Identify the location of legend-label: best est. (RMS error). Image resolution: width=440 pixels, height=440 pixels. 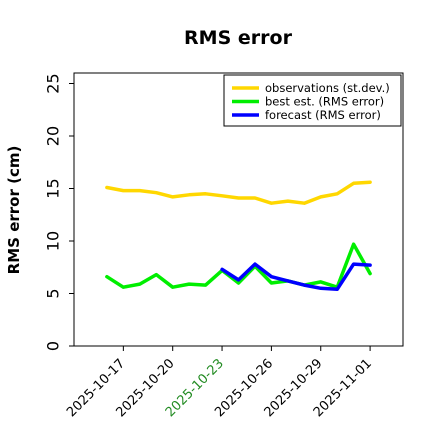
(324, 102).